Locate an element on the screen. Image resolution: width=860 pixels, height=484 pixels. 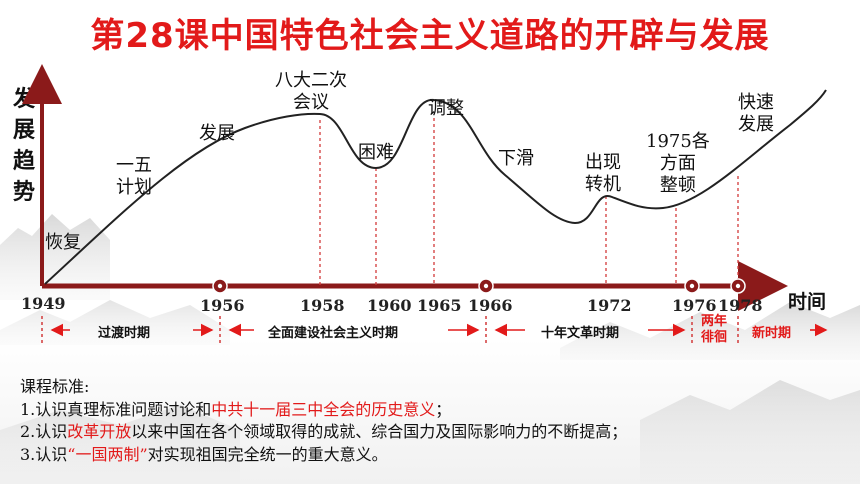
label-huifu: 恢复 is located at coordinates (63, 242).